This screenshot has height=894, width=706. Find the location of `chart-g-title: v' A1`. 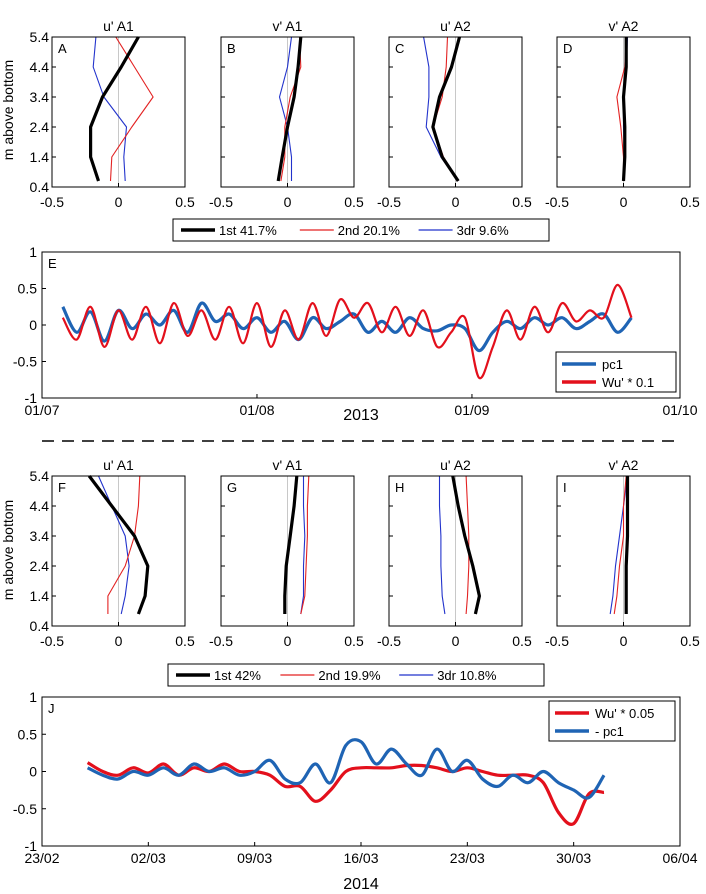

chart-g-title: v' A1 is located at coordinates (288, 465).